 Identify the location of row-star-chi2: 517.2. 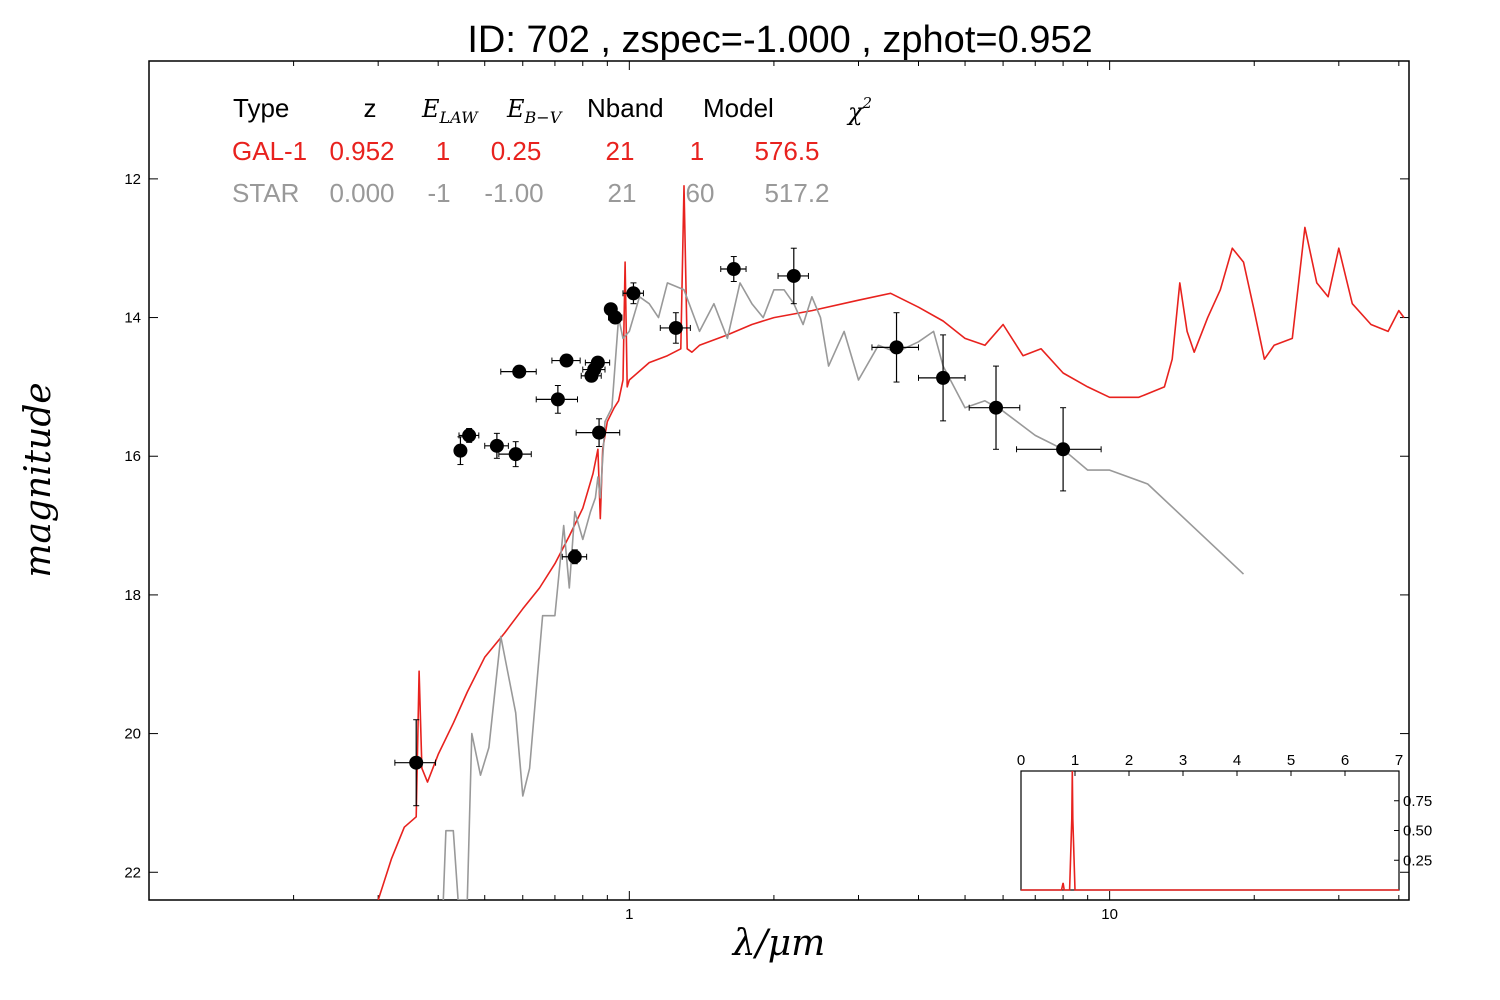
(796, 193).